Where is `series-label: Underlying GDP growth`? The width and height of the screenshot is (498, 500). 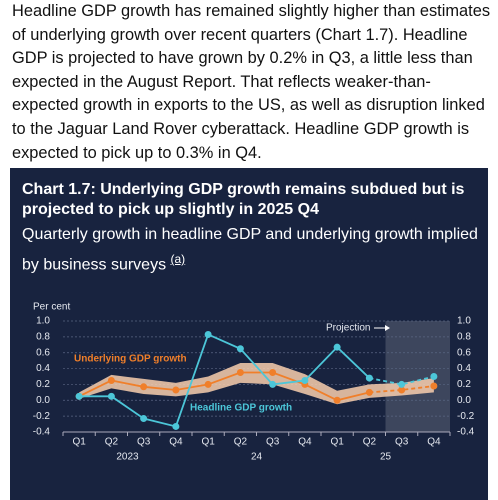 series-label: Underlying GDP growth is located at coordinates (130, 359).